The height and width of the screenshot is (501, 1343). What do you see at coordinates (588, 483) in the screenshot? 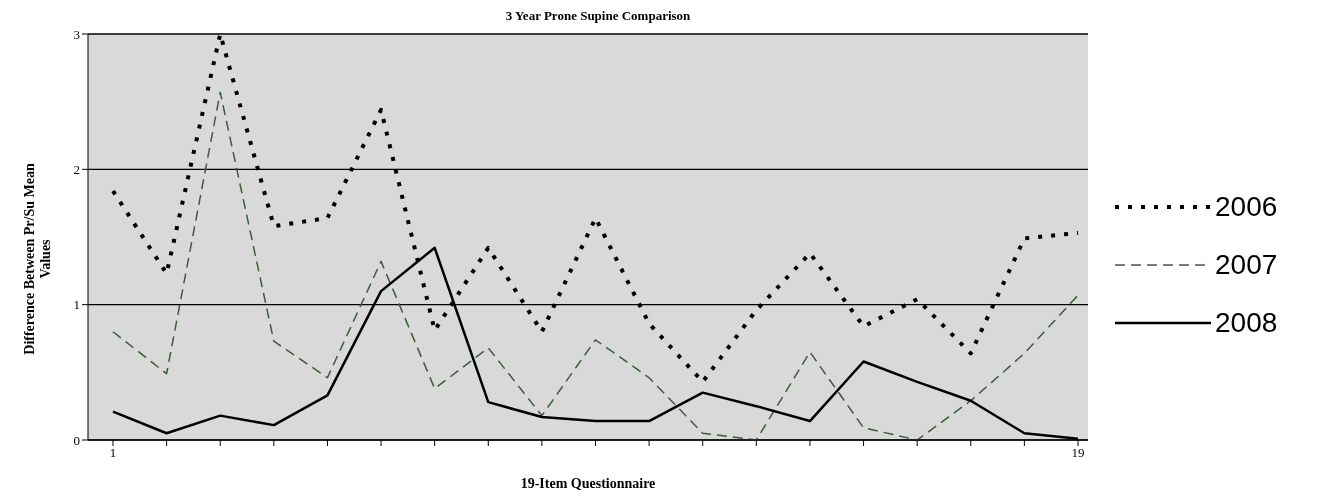
I see `x-axis-title: 19-Item Questionnaire` at bounding box center [588, 483].